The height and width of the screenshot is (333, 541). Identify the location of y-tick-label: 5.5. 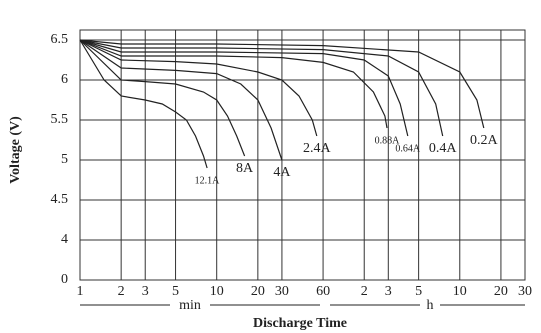
(60, 119).